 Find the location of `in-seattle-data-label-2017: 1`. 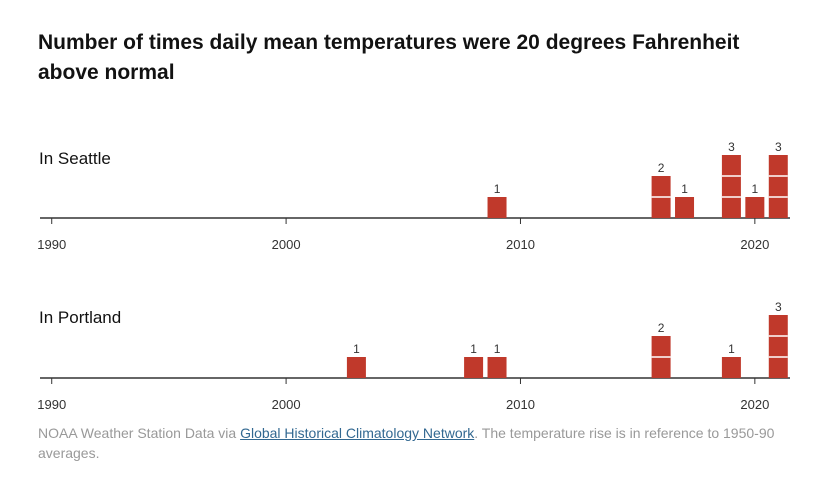

in-seattle-data-label-2017: 1 is located at coordinates (684, 189).